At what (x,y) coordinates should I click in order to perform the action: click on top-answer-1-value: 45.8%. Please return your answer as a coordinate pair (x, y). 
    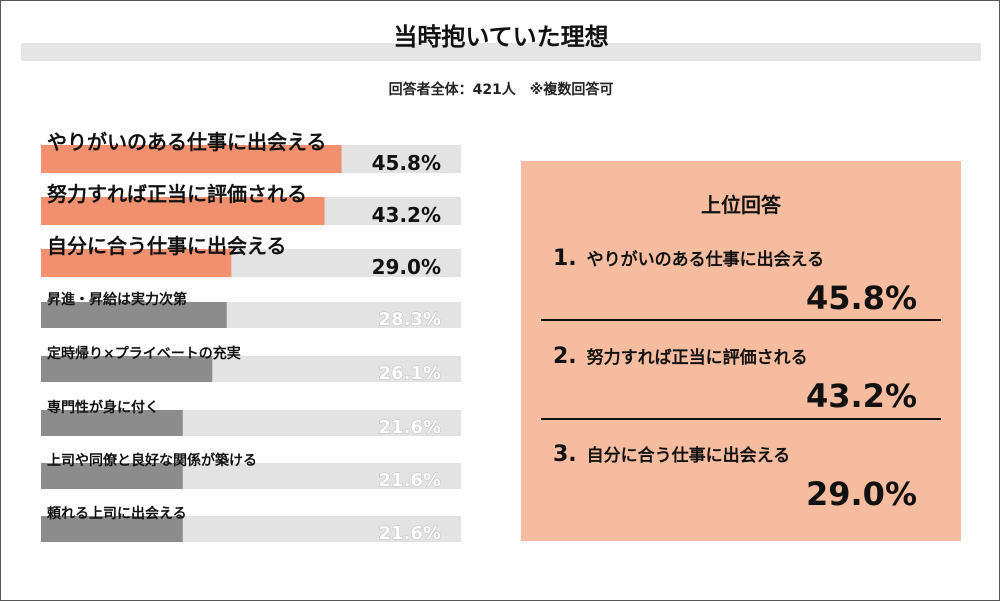
    Looking at the image, I should click on (861, 298).